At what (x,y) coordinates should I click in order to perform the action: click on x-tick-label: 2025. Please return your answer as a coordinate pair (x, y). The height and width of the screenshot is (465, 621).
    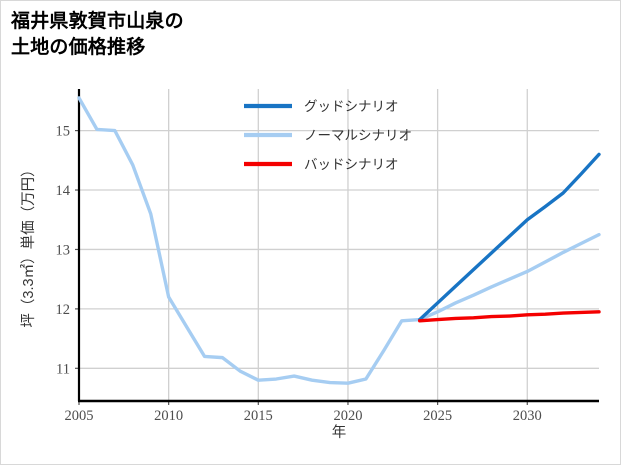
    Looking at the image, I should click on (437, 416).